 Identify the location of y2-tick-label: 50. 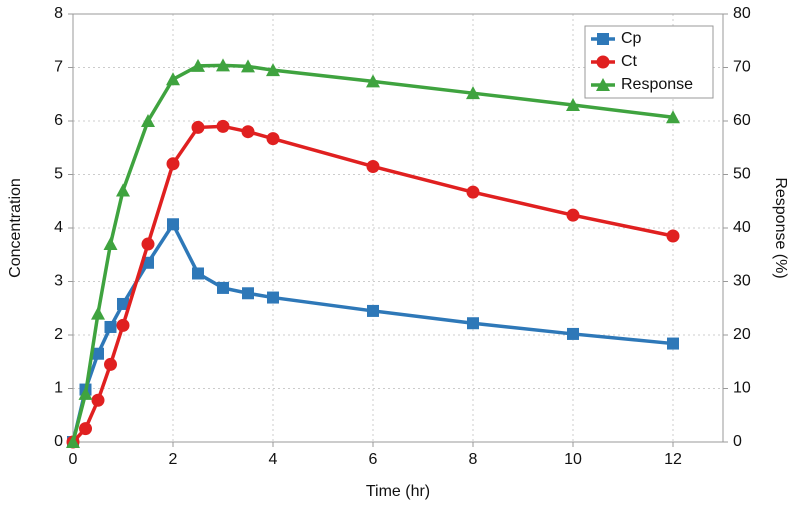
(742, 174).